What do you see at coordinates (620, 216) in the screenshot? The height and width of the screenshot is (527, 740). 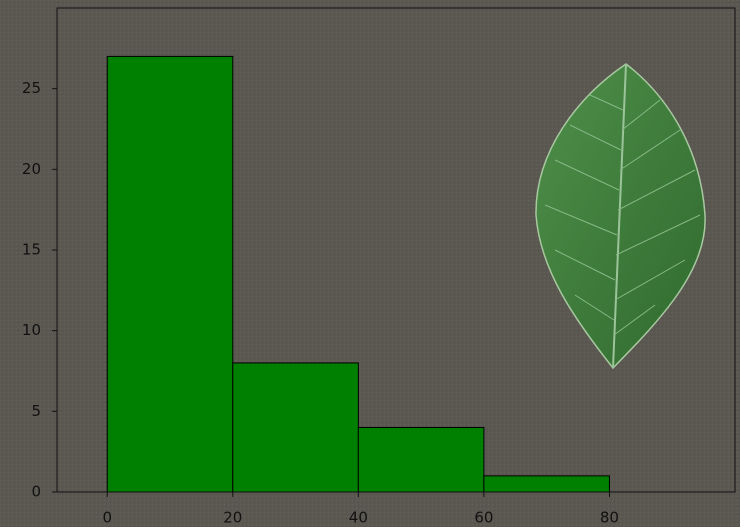 I see `leaf-image` at bounding box center [620, 216].